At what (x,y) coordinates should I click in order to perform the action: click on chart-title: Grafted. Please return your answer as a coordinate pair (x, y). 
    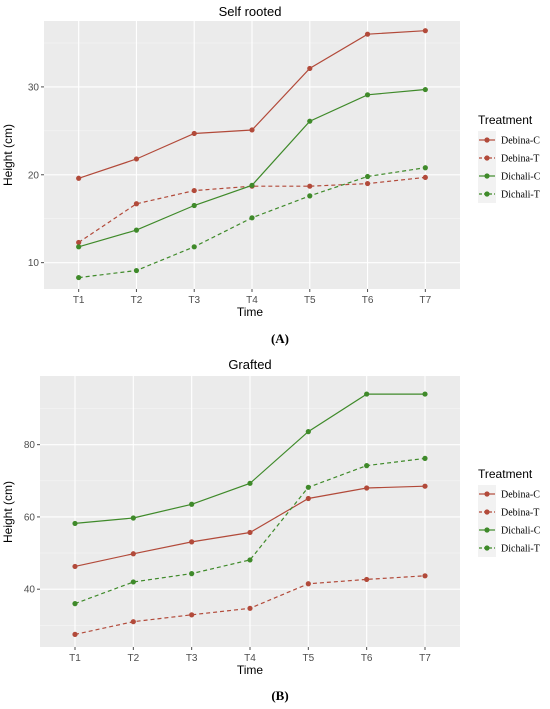
    Looking at the image, I should click on (249, 364).